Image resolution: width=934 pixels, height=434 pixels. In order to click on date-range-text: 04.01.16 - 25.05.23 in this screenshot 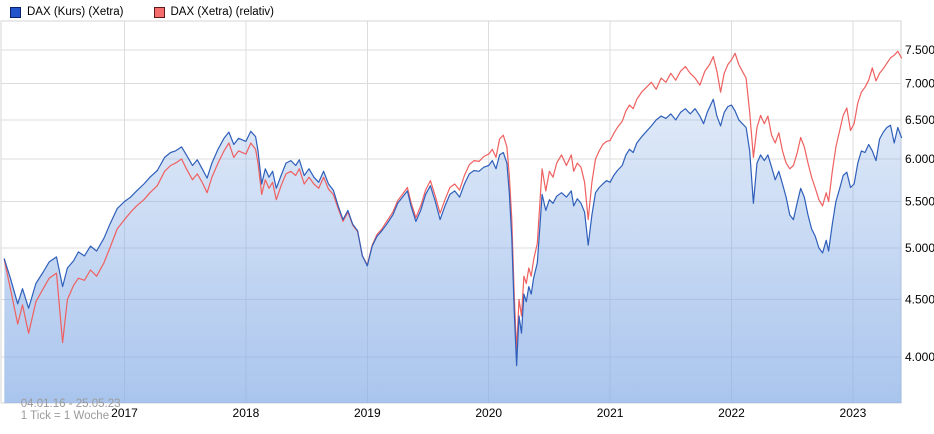, I will do `click(70, 404)`.